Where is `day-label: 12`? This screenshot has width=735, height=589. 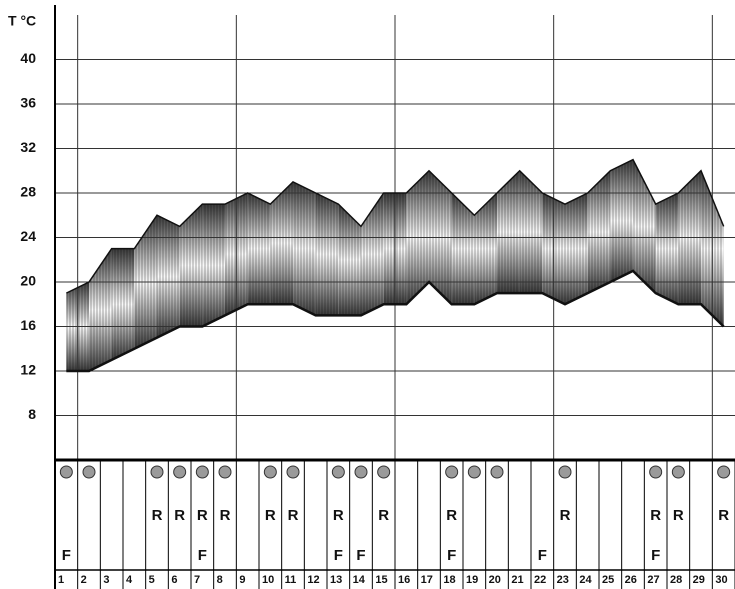 day-label: 12 is located at coordinates (313, 580).